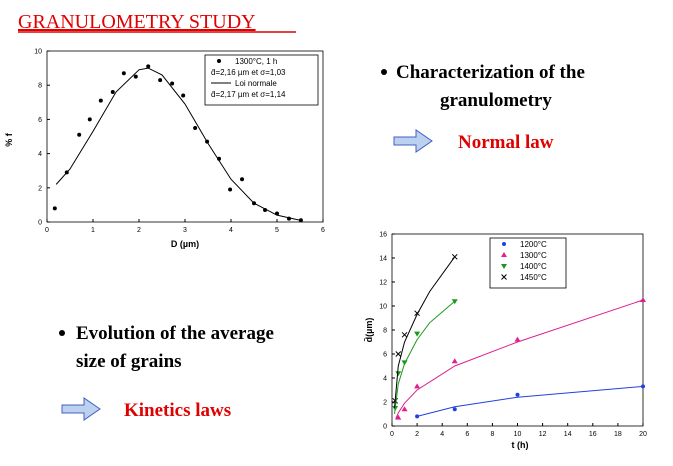 This screenshot has height=466, width=673. What do you see at coordinates (177, 410) in the screenshot?
I see `result-text: Kinetics laws` at bounding box center [177, 410].